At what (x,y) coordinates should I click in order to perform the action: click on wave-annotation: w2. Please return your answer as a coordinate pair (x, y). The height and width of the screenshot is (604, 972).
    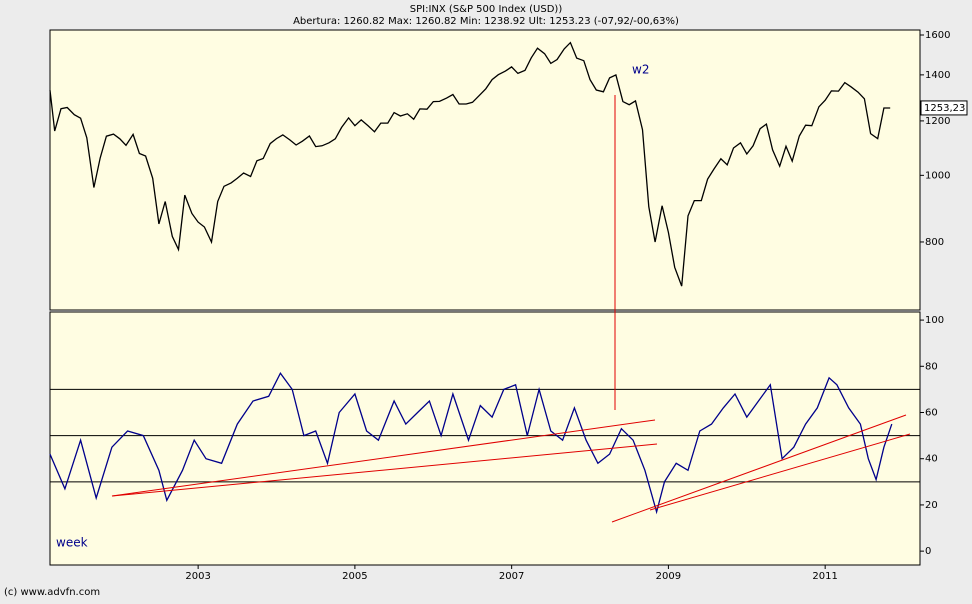
    Looking at the image, I should click on (640, 70).